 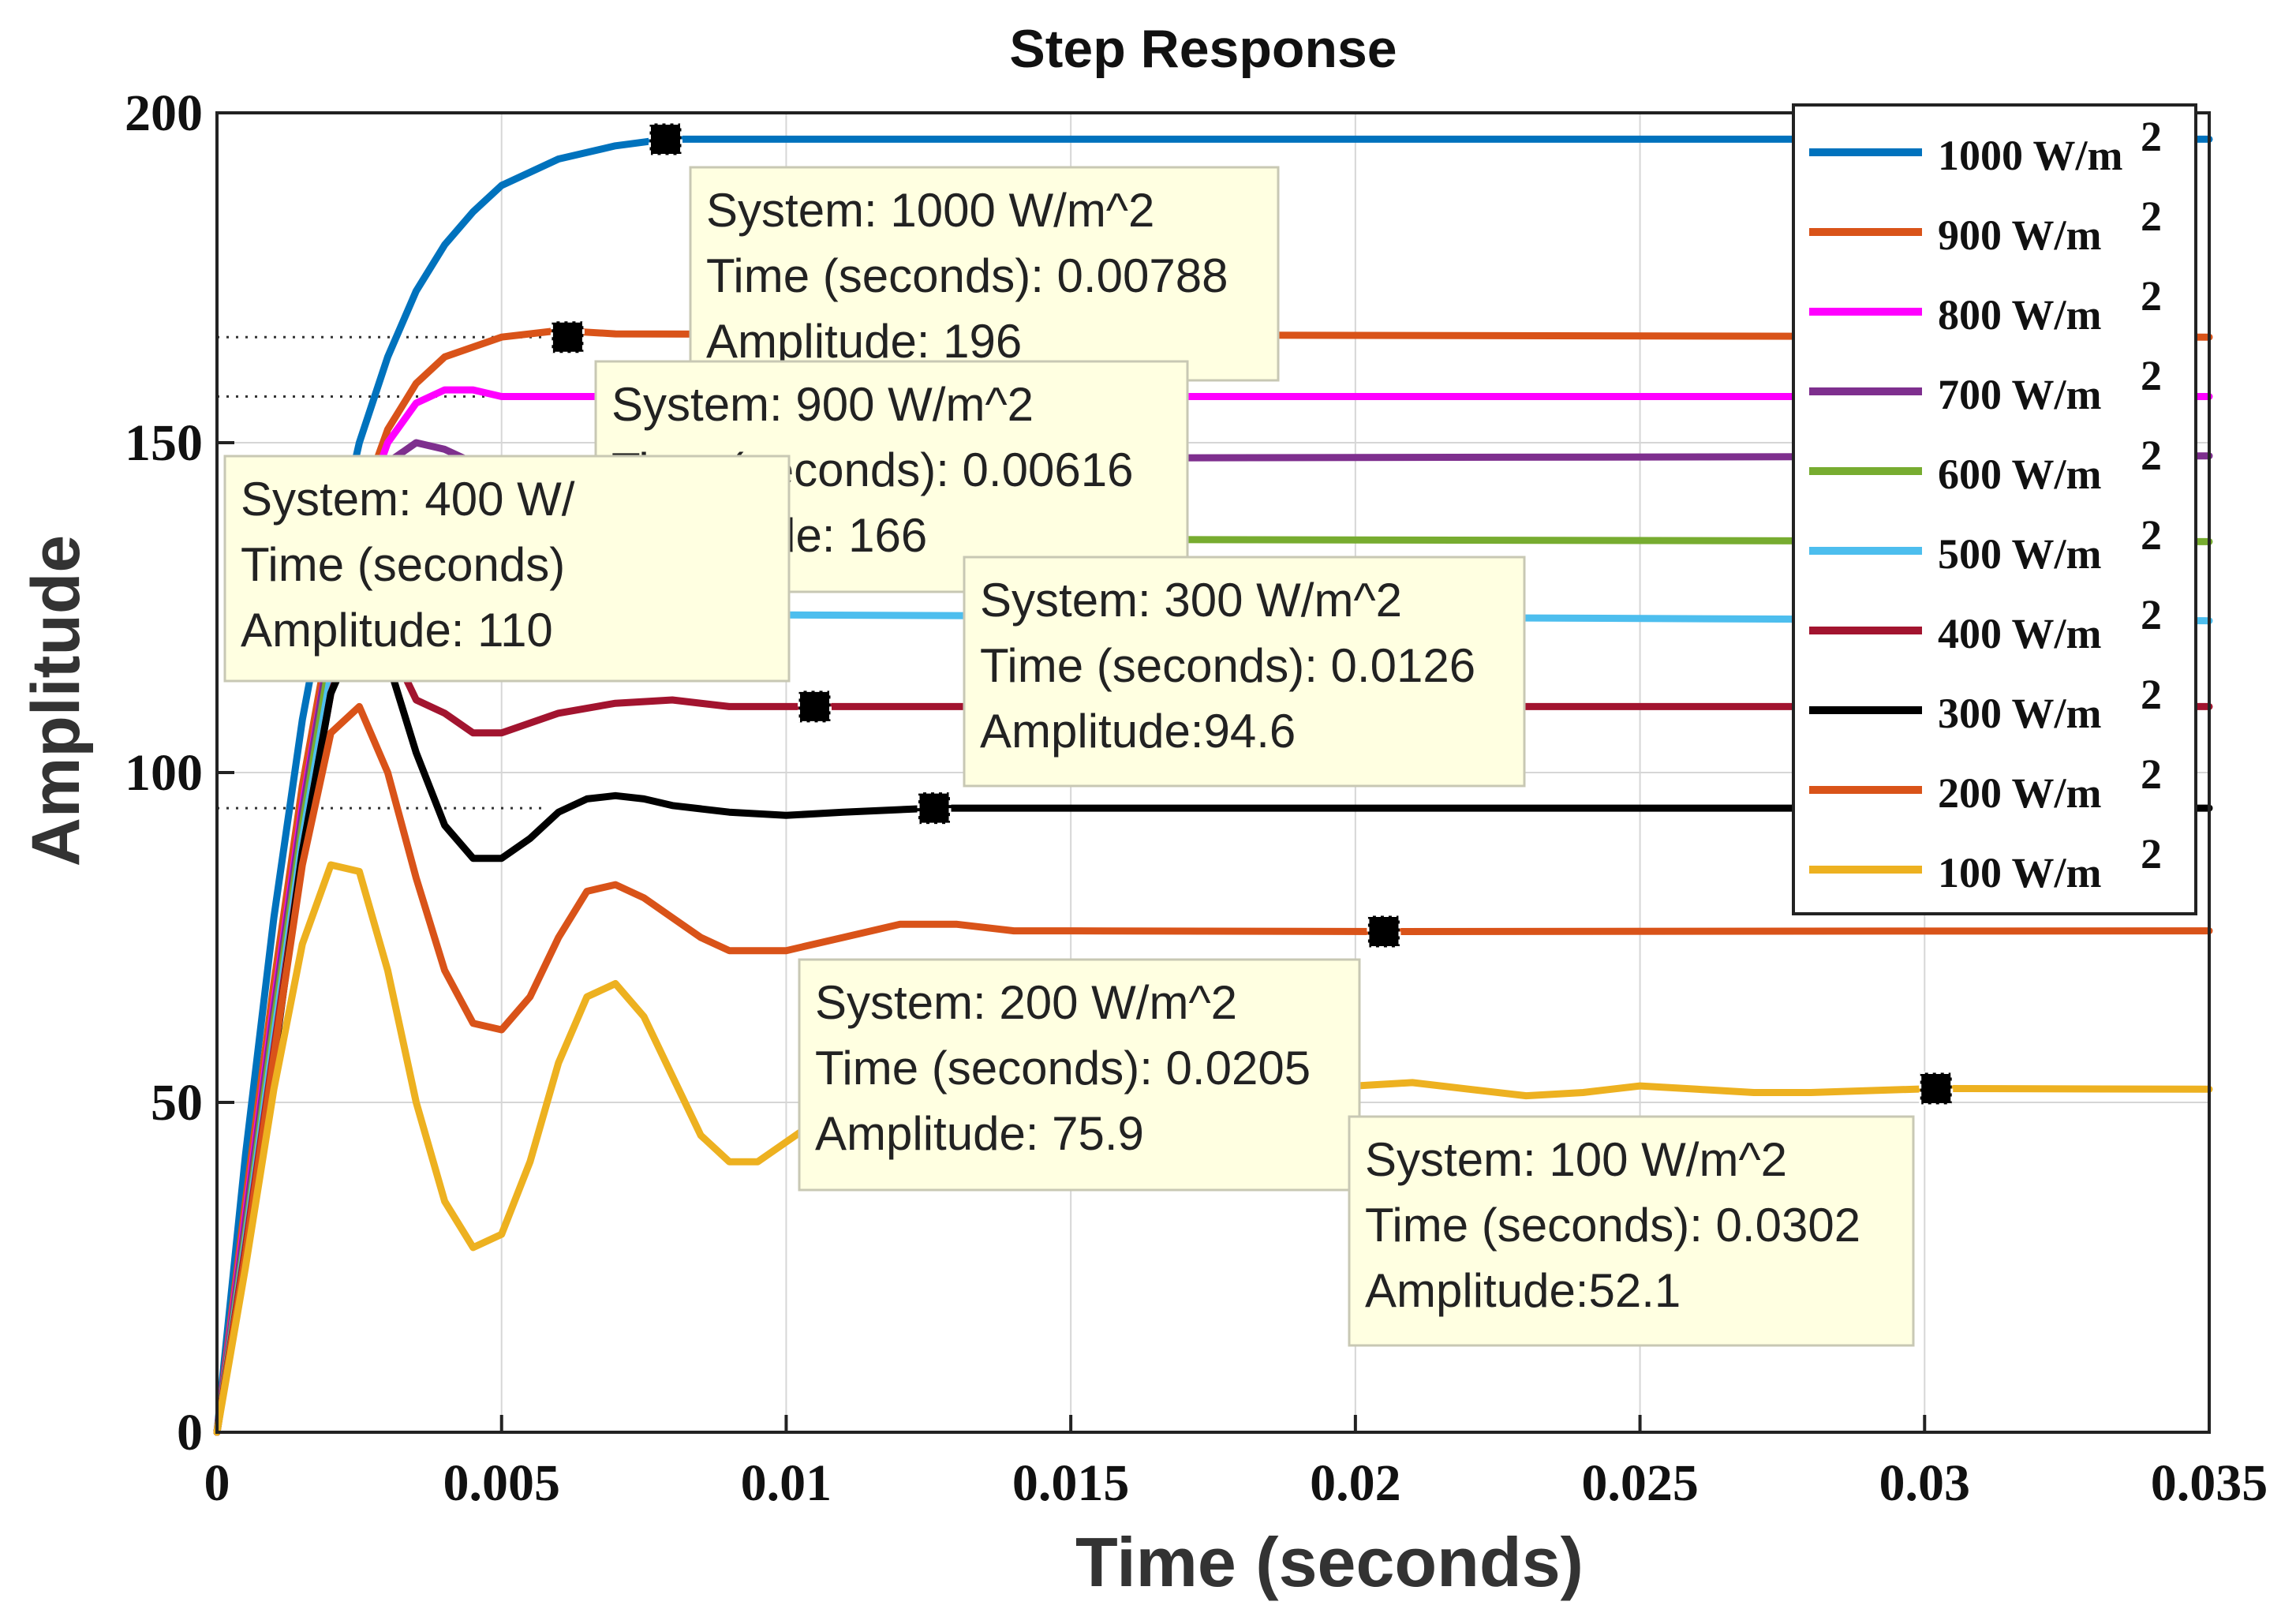 What do you see at coordinates (2020, 394) in the screenshot?
I see `legend-entry-label: 700 W/m` at bounding box center [2020, 394].